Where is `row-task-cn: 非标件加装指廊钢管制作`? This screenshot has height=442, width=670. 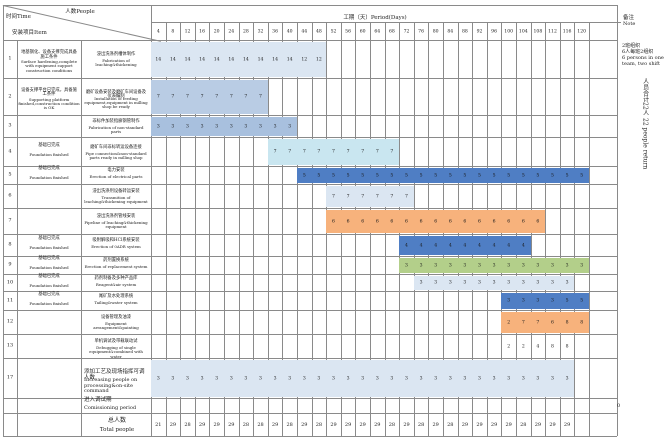
row-task-cn: 非标件加装指廊钢管制作 is located at coordinates (116, 121).